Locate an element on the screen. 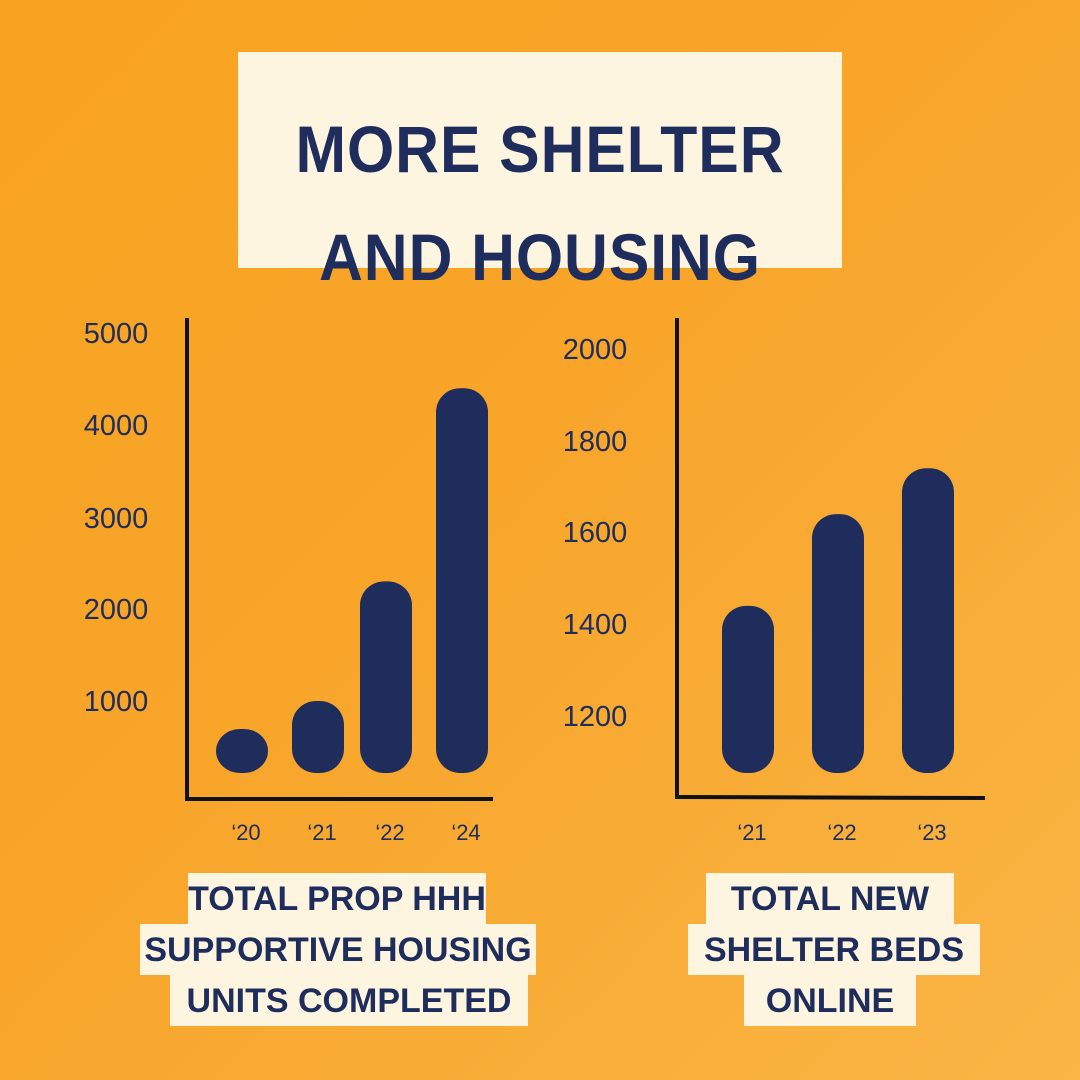 The image size is (1080, 1080). x-category-label: ‘23 is located at coordinates (931, 832).